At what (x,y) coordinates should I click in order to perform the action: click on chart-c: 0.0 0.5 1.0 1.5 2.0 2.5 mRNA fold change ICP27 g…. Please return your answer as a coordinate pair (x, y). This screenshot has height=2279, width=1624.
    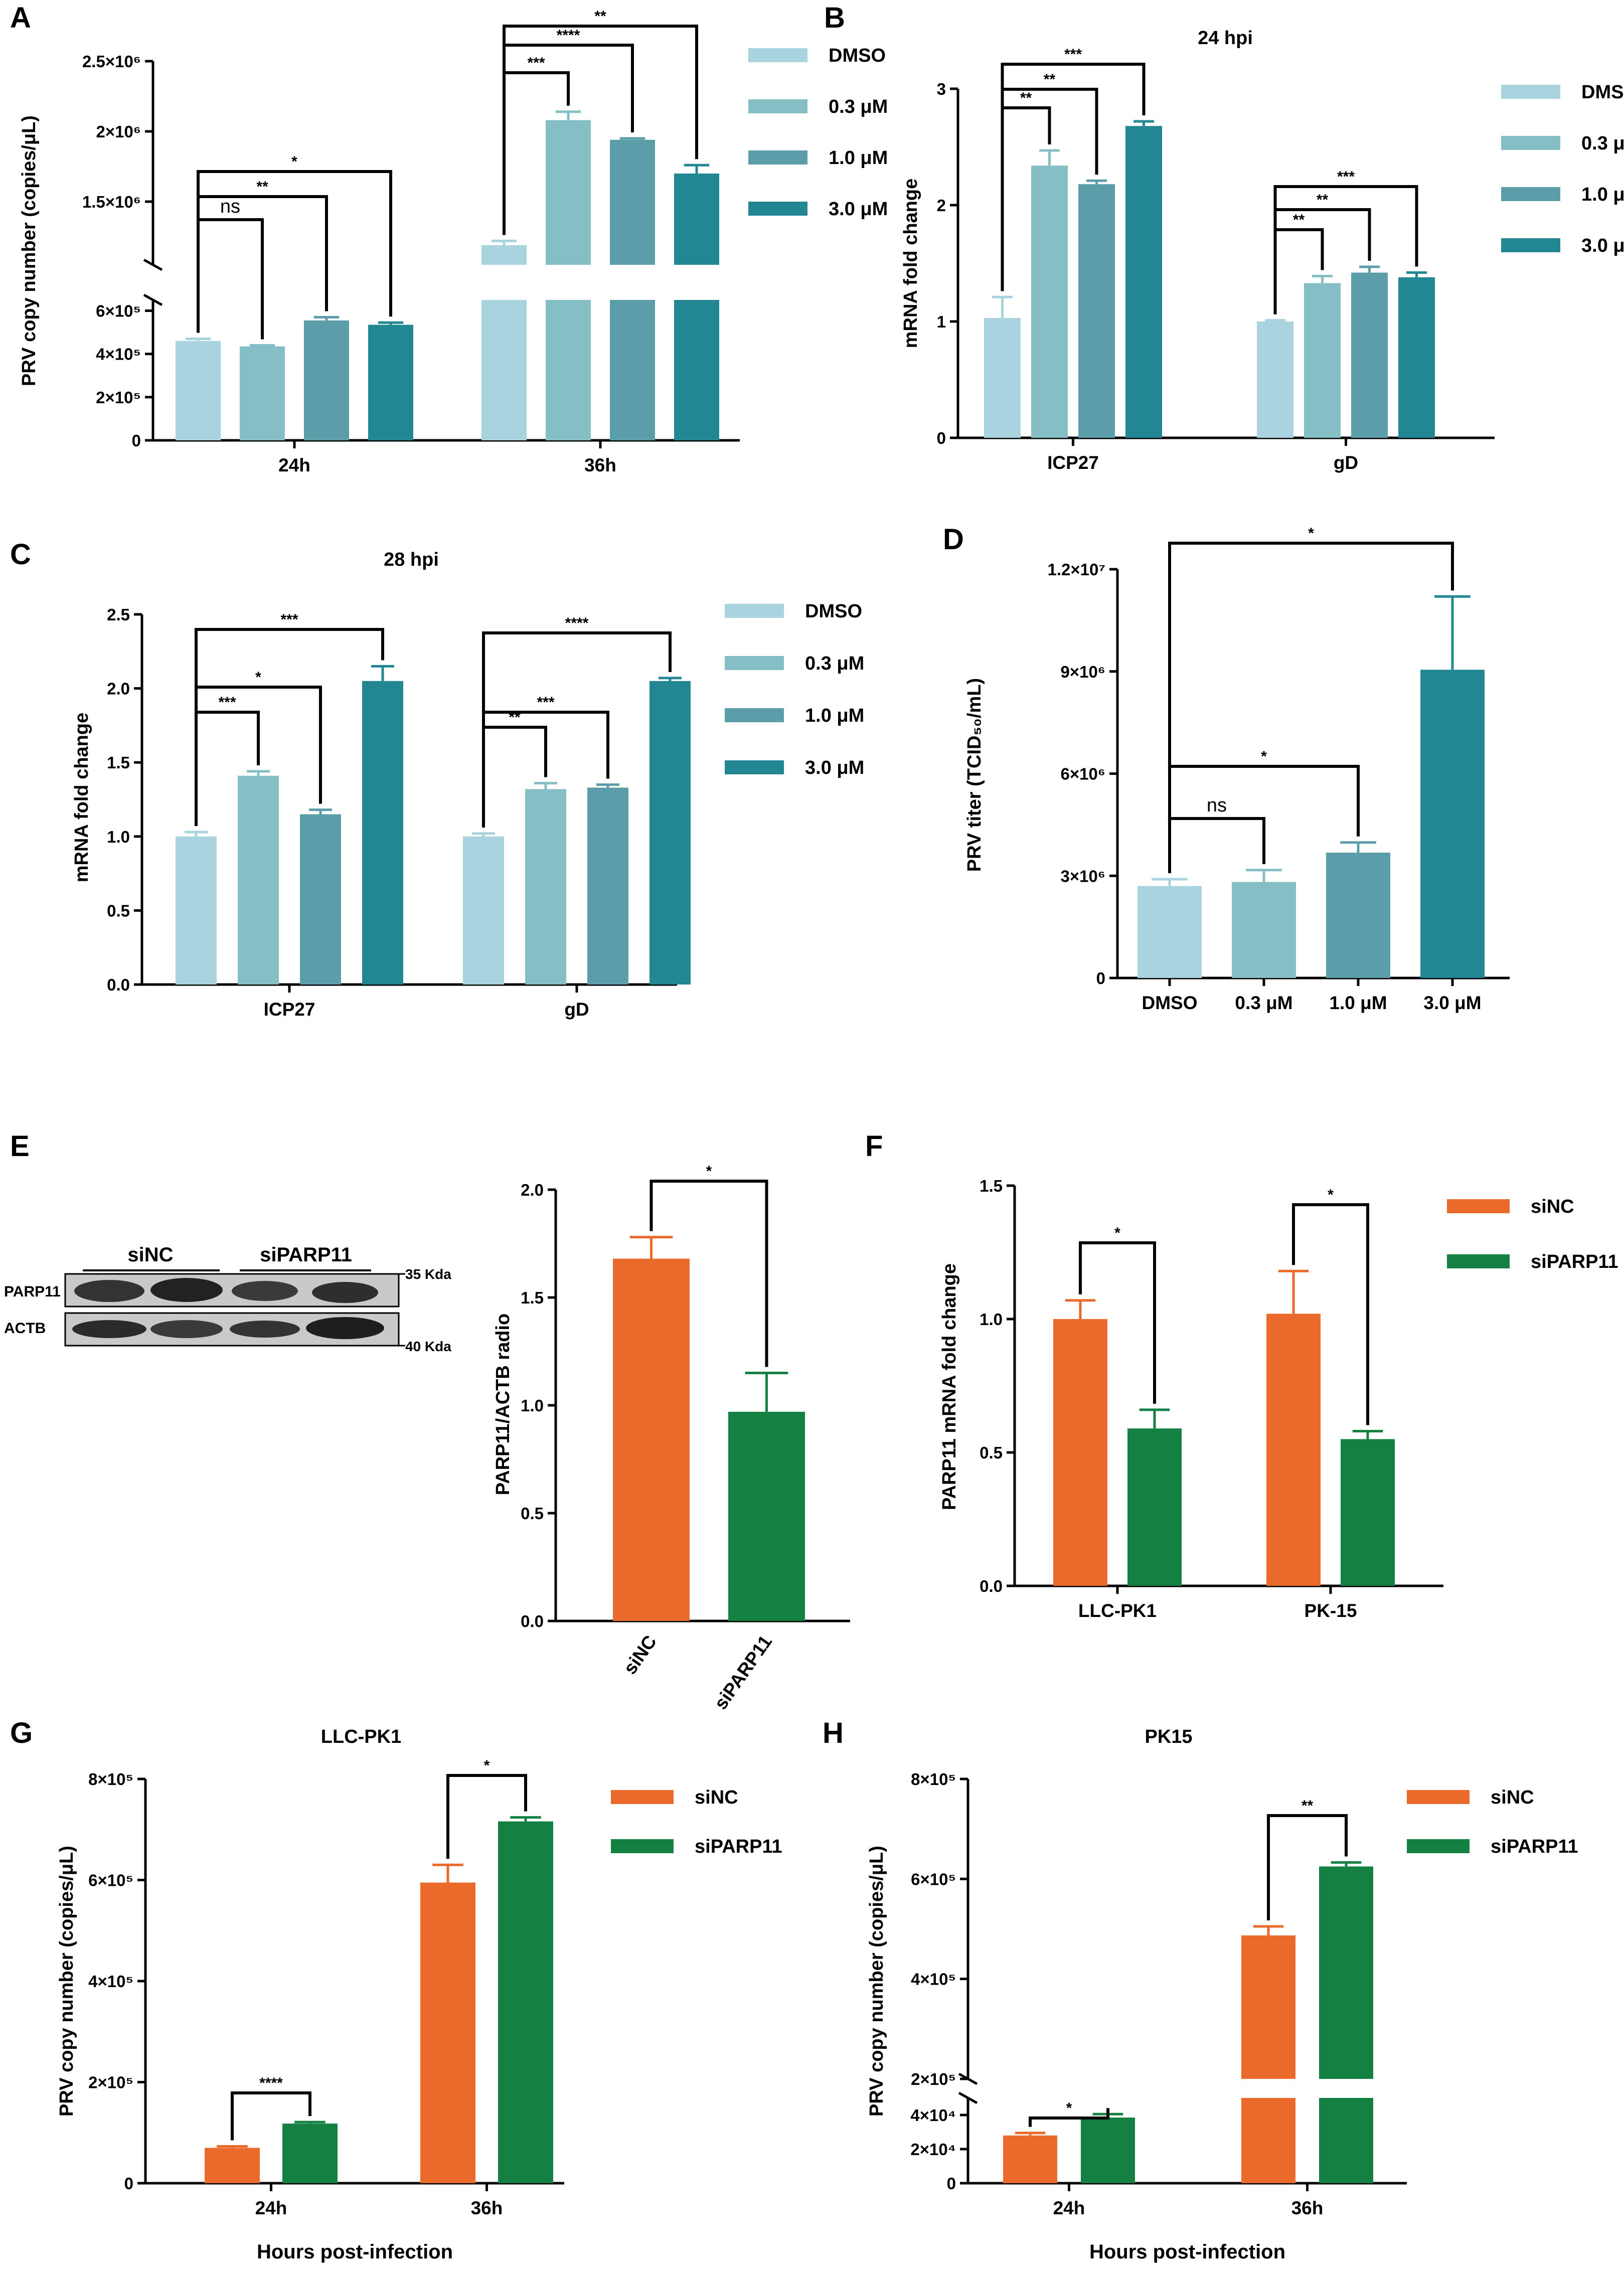
    Looking at the image, I should click on (467, 810).